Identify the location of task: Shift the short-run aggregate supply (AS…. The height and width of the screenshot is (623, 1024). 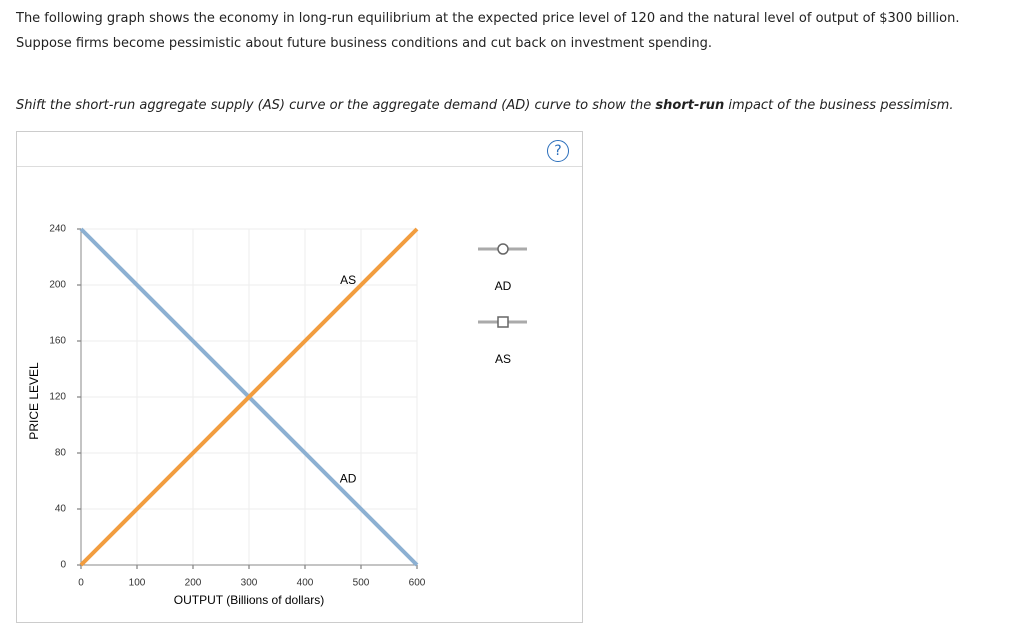
(484, 105).